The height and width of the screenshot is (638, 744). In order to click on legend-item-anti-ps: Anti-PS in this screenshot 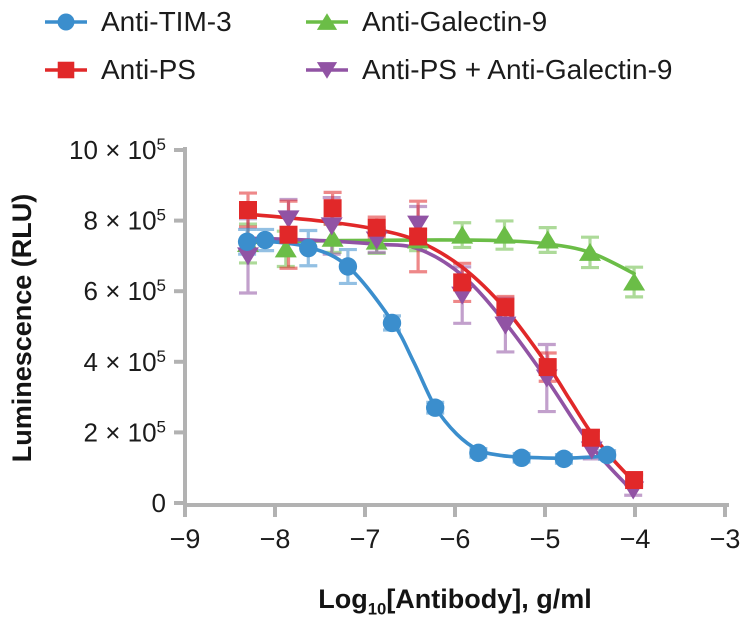, I will do `click(174, 70)`.